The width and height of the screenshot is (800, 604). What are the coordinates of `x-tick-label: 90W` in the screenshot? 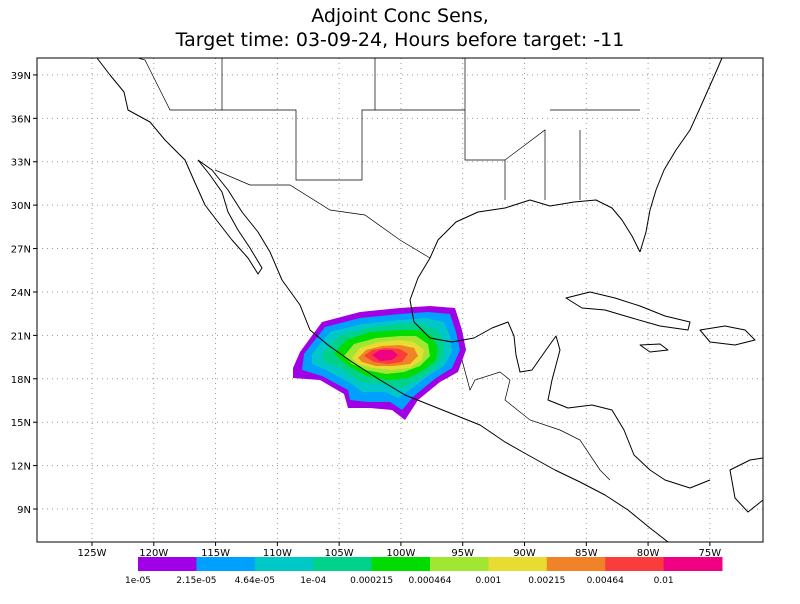 It's located at (524, 553).